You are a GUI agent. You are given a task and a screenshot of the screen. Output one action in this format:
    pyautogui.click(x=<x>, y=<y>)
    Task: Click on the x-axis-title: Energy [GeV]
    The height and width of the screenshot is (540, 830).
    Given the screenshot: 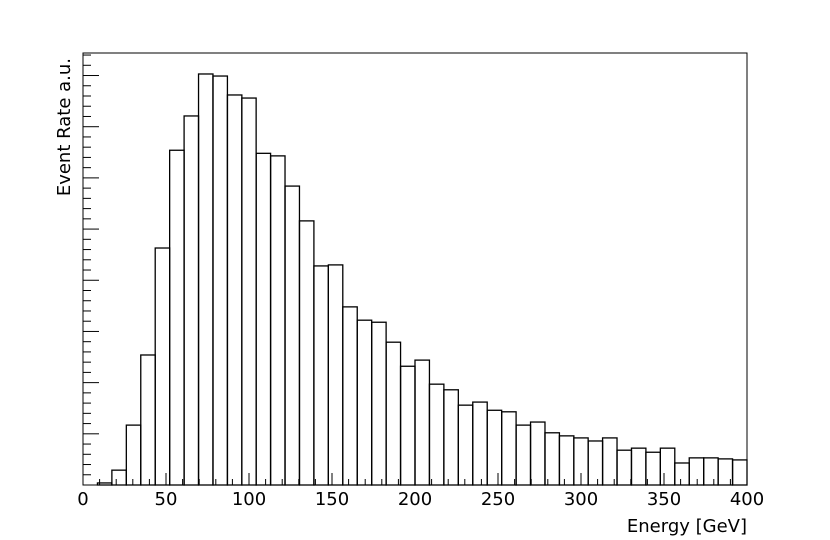 What is the action you would take?
    pyautogui.click(x=687, y=526)
    